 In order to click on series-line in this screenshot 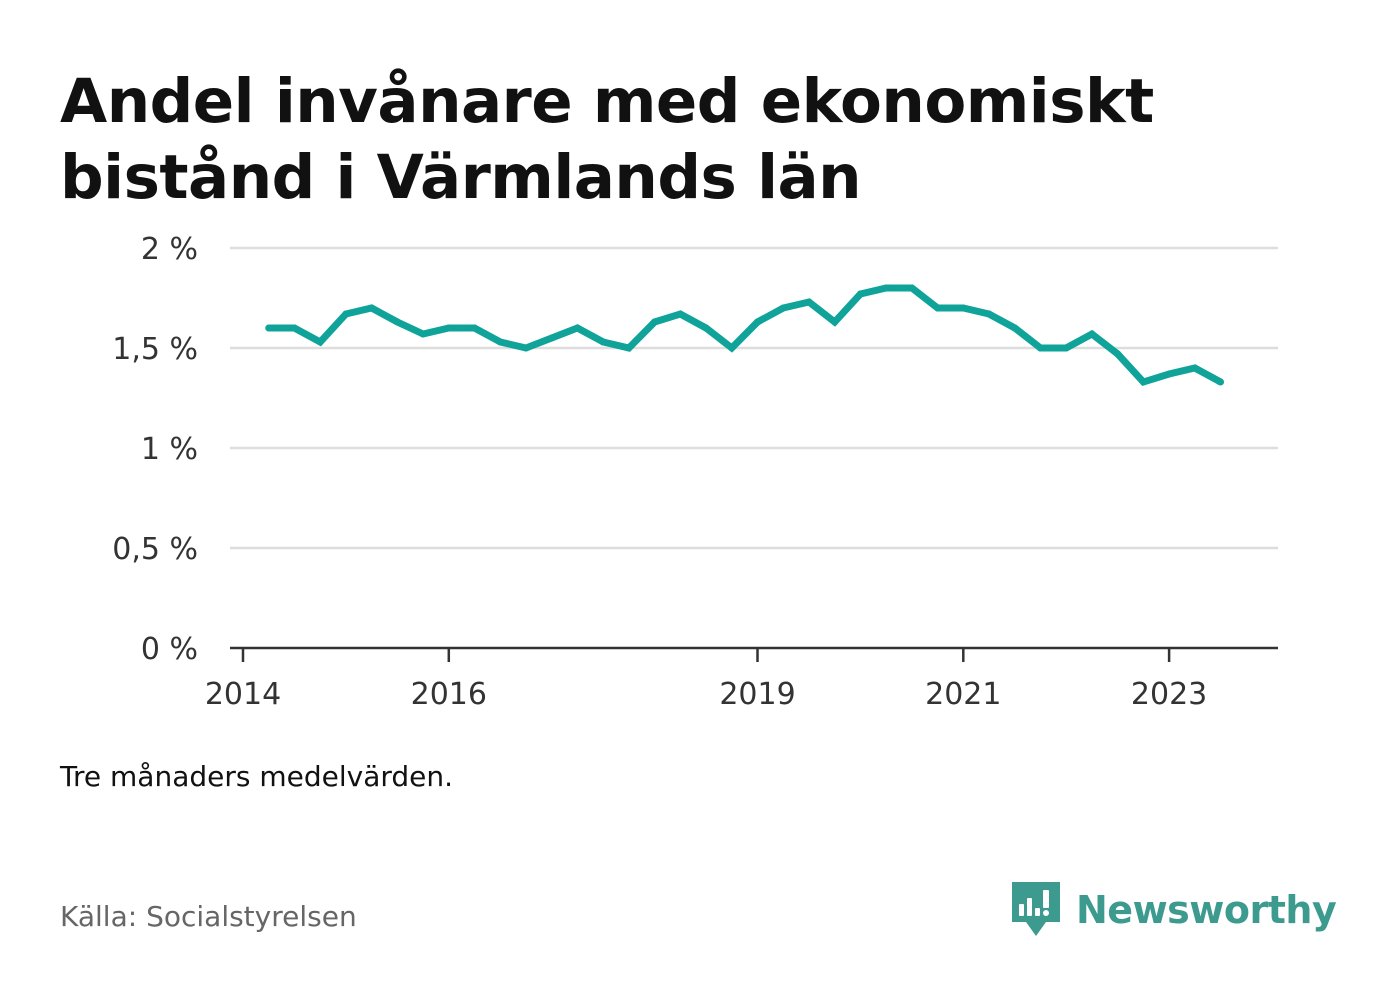, I will do `click(745, 335)`.